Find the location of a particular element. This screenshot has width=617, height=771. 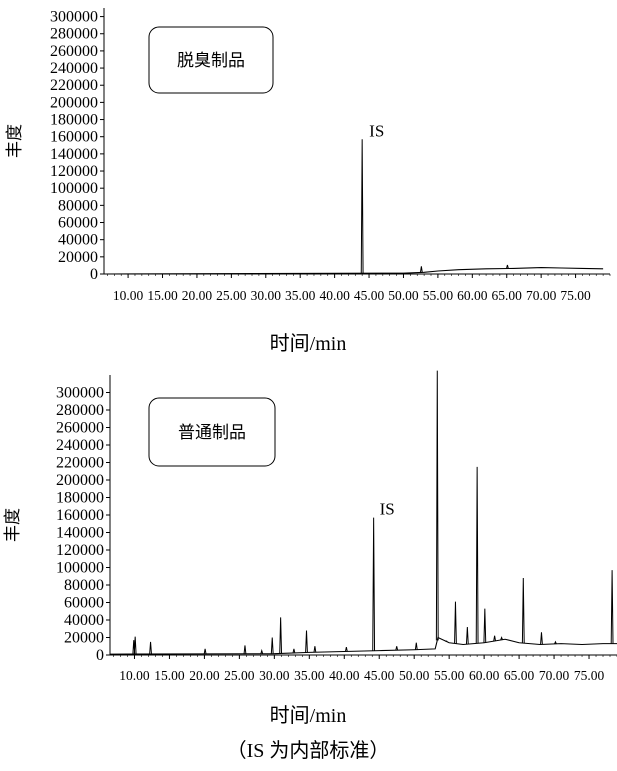

baseline-trace is located at coordinates (363, 645).